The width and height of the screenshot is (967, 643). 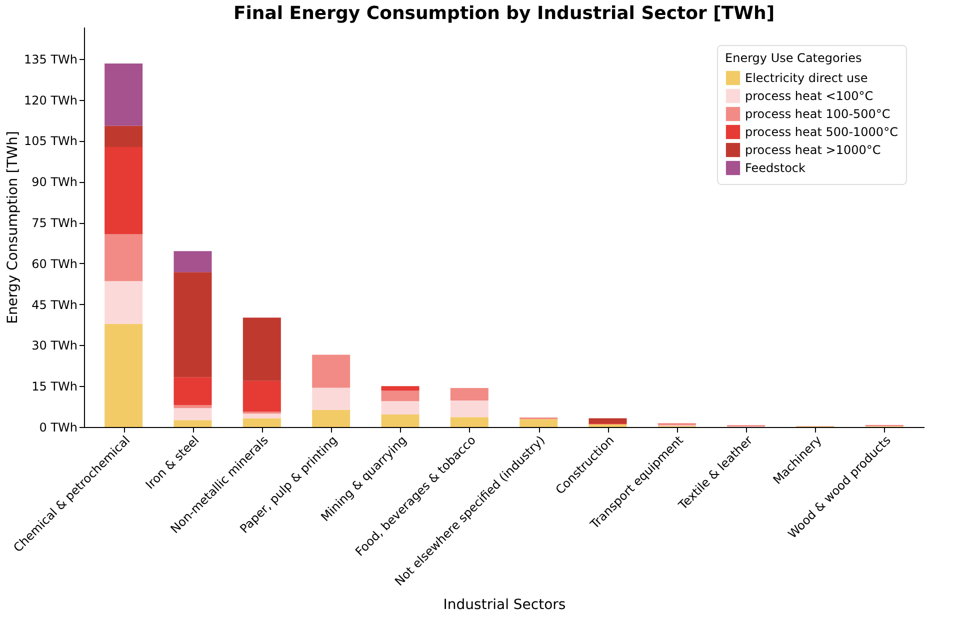 I want to click on y-tick-label: 0 TWh, so click(x=58, y=427).